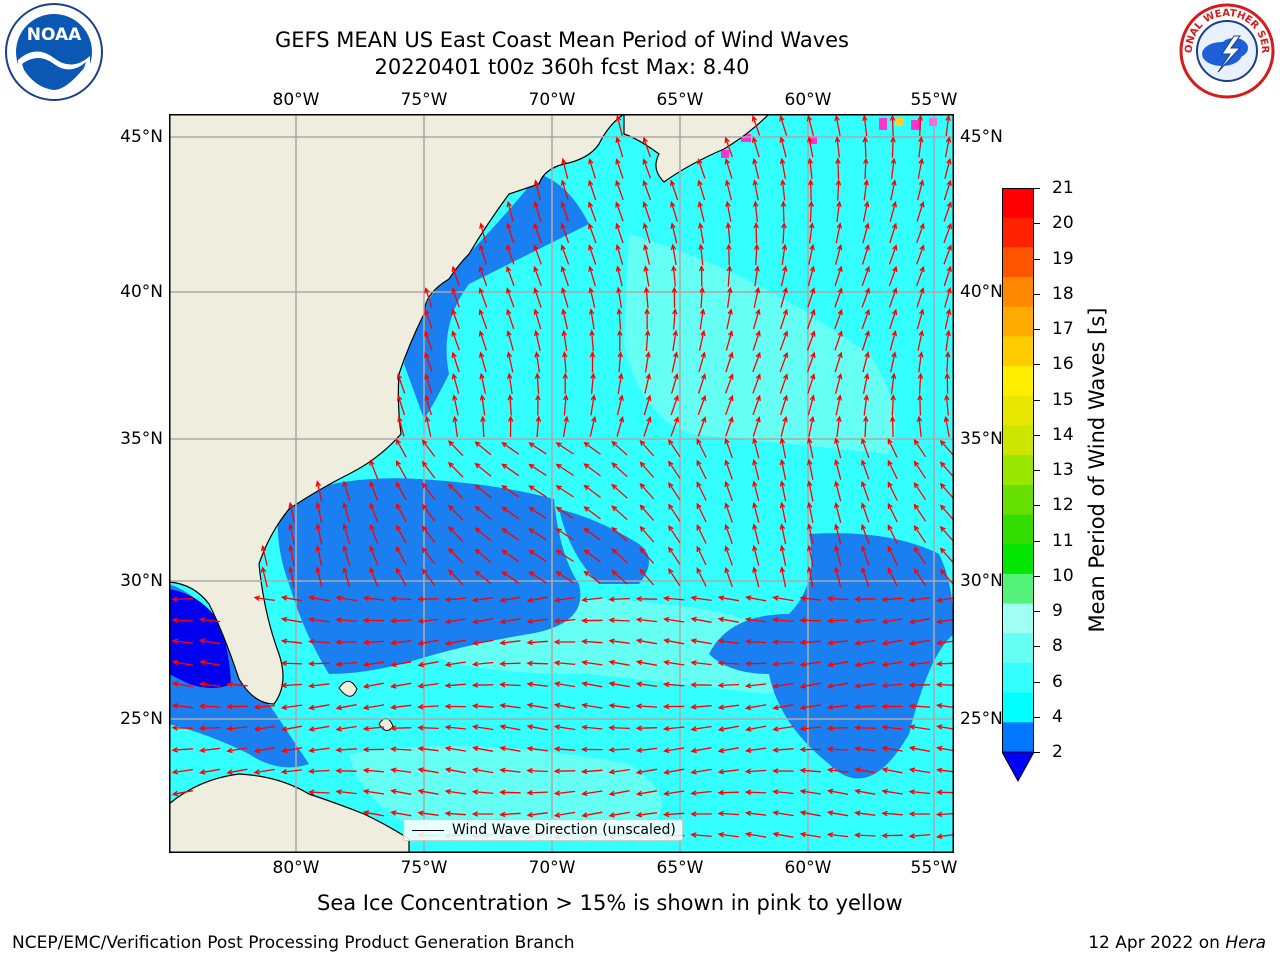 The image size is (1280, 960). Describe the element at coordinates (1018, 737) in the screenshot. I see `colorbar-bin` at that location.